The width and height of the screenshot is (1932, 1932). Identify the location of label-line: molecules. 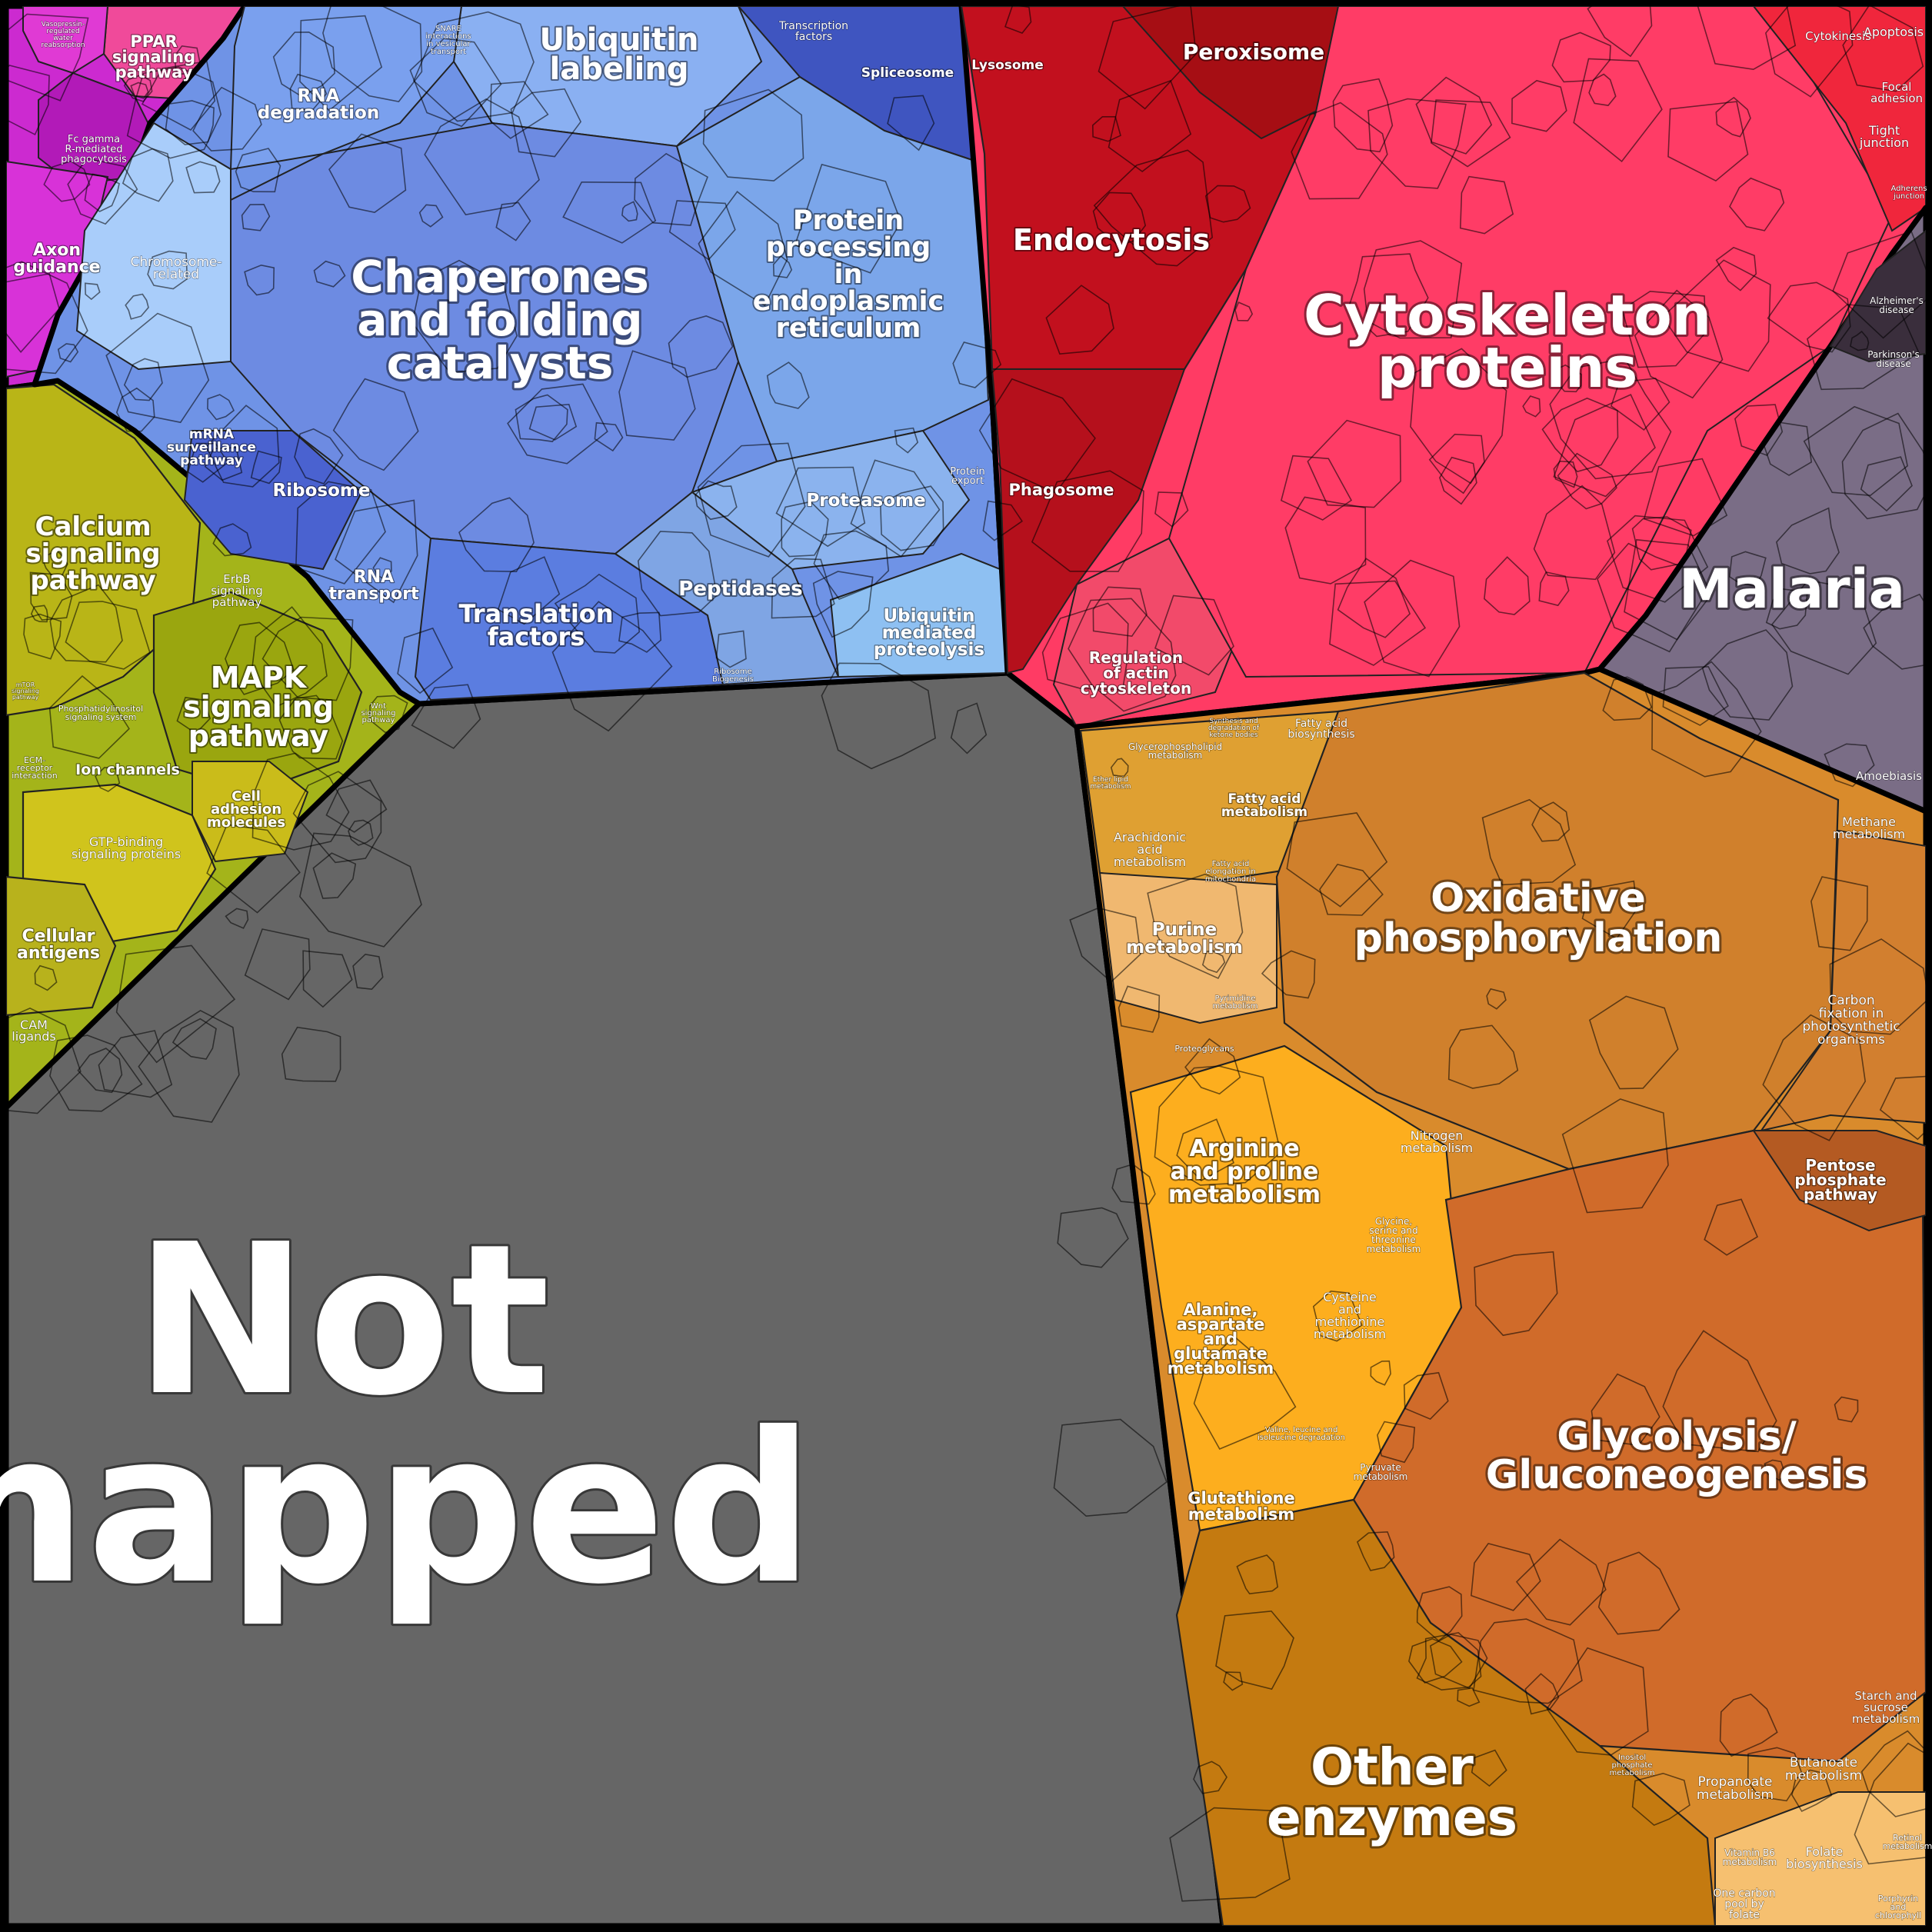
(246, 822).